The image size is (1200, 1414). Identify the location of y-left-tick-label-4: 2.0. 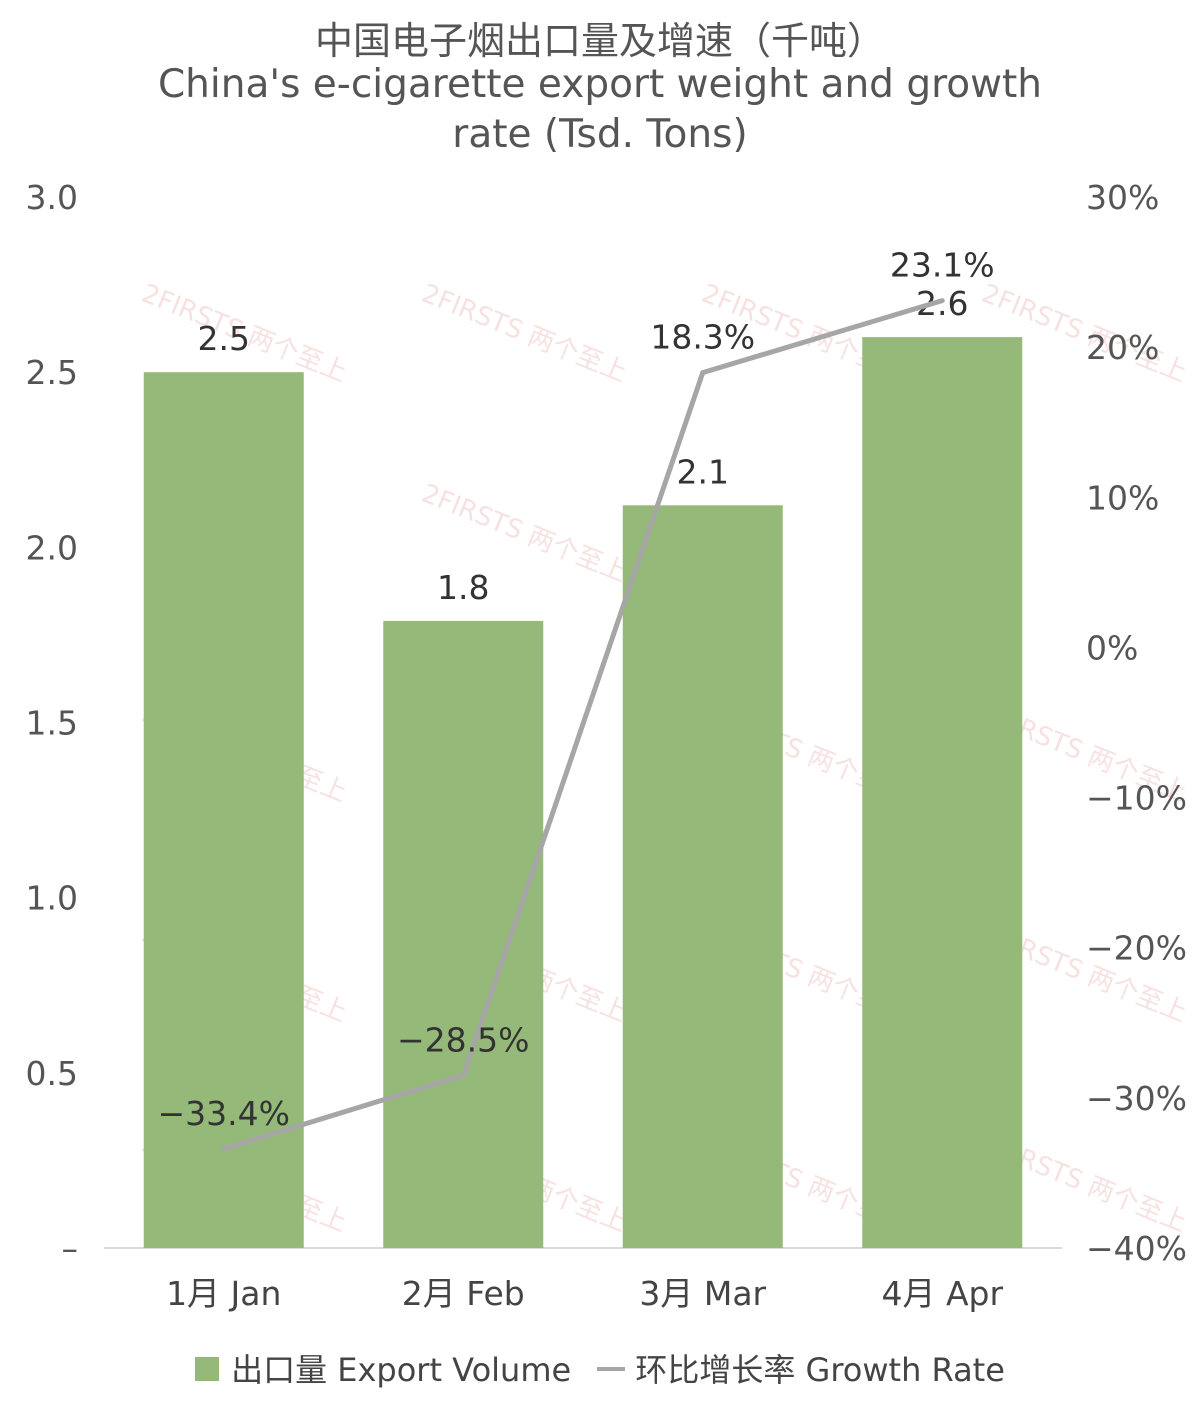
(52, 547).